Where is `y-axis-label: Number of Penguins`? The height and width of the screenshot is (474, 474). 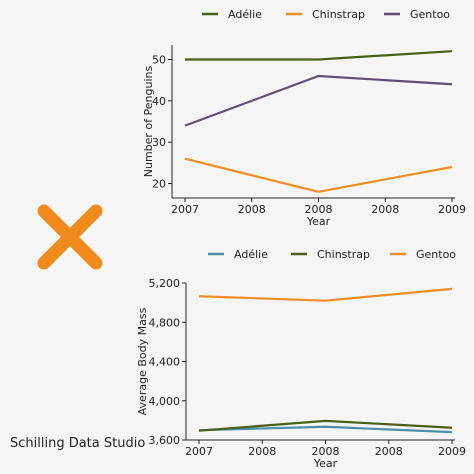
y-axis-label: Number of Penguins is located at coordinates (148, 121).